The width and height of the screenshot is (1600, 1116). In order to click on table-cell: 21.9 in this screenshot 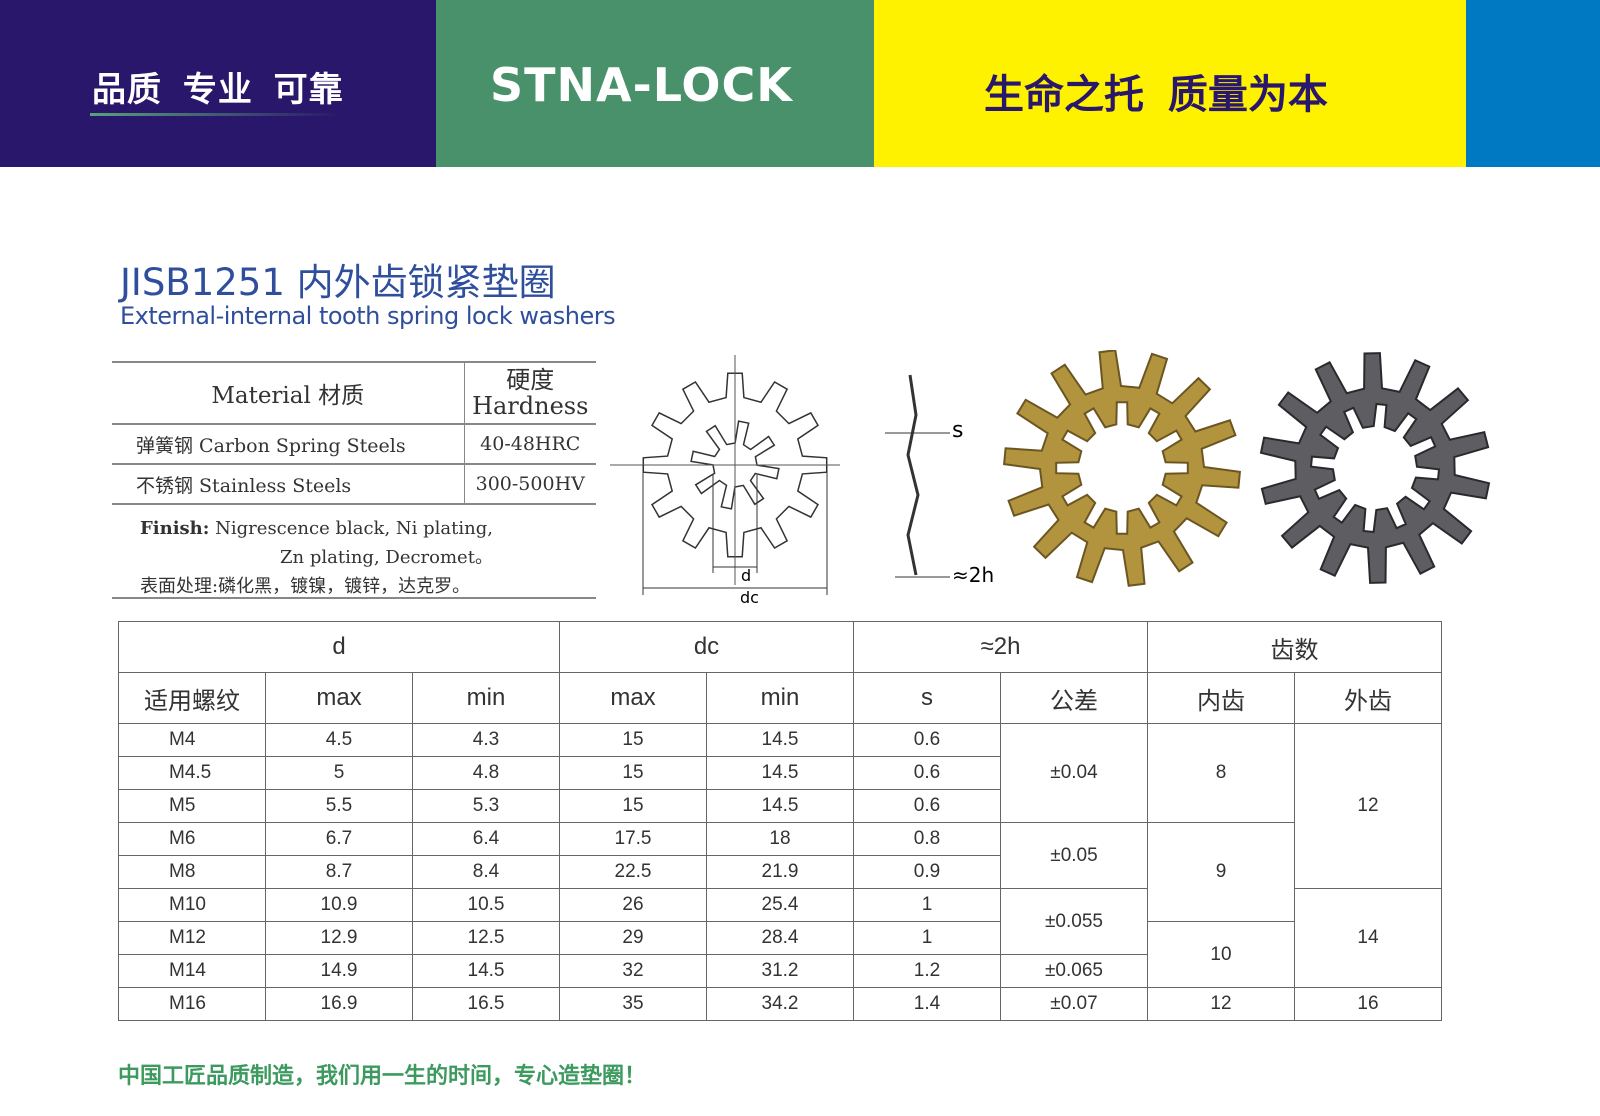, I will do `click(780, 872)`.